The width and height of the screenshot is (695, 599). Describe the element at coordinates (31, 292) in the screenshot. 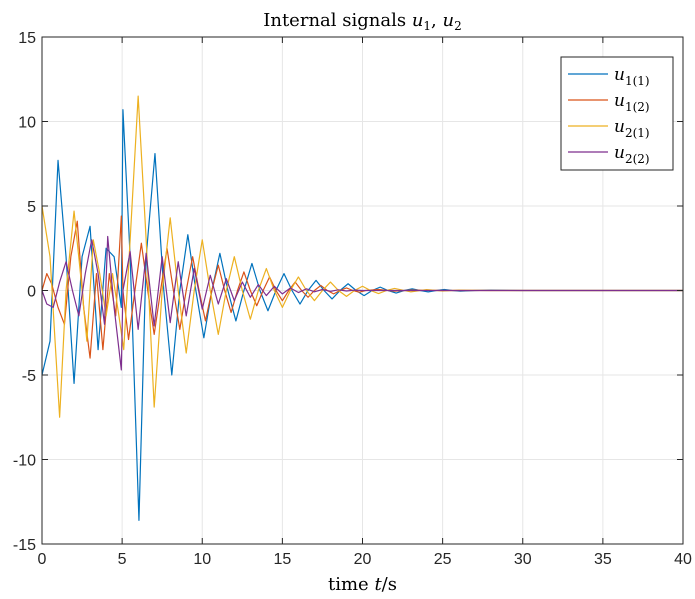

I see `y-tick-label: 0` at that location.